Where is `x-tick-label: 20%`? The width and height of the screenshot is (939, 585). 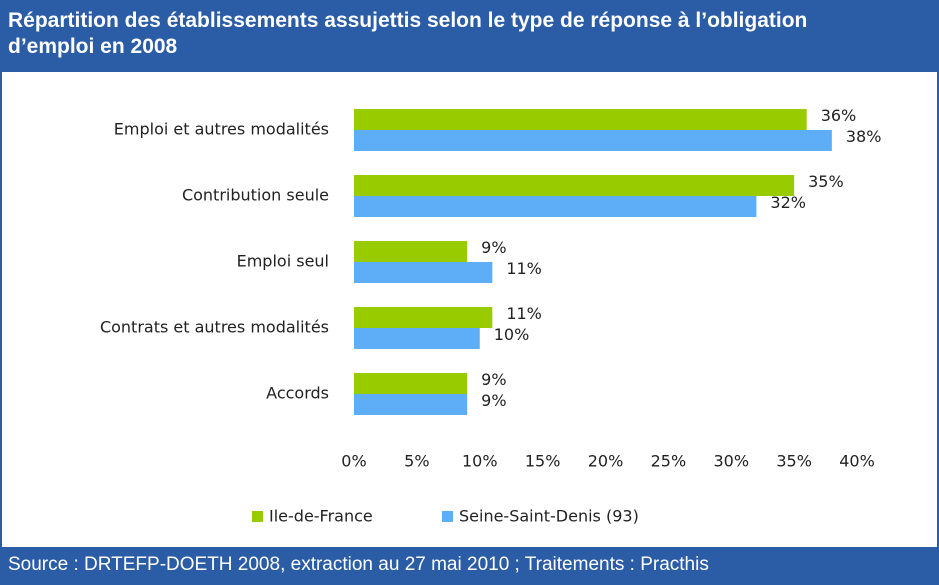
x-tick-label: 20% is located at coordinates (606, 461).